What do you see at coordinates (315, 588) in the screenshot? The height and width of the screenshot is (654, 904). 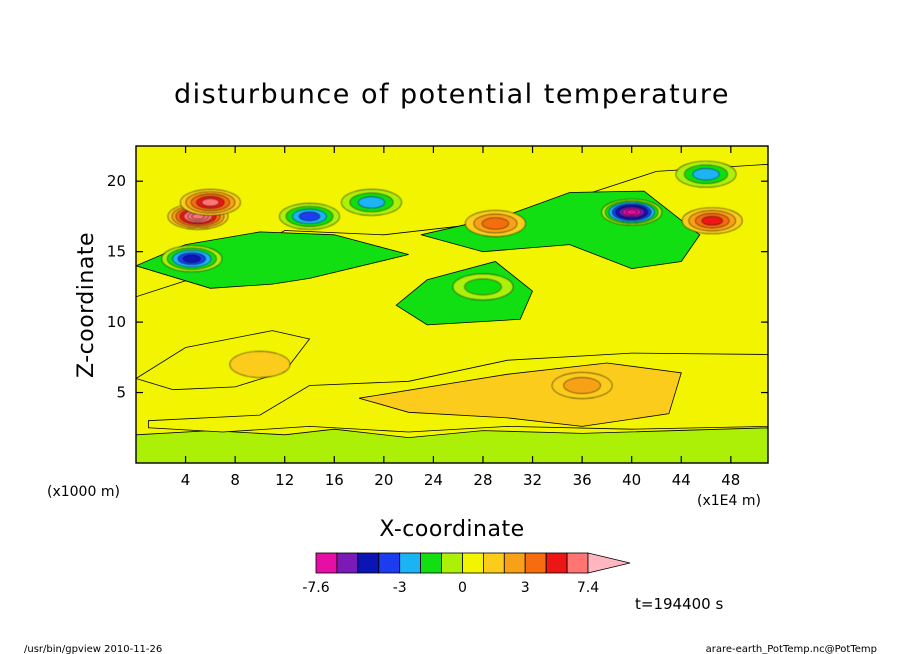 I see `colorbar-label-0: -7.6` at bounding box center [315, 588].